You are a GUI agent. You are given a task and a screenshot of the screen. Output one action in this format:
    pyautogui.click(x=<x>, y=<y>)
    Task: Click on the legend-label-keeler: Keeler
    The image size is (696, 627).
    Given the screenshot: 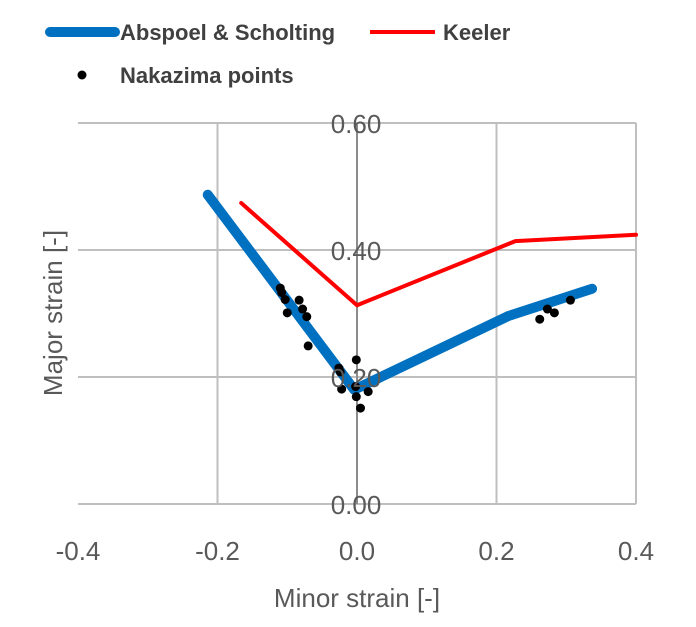 What is the action you would take?
    pyautogui.click(x=477, y=32)
    